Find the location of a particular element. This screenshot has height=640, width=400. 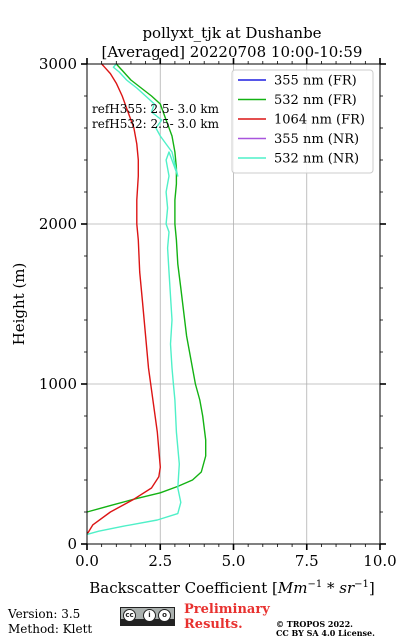

cc-license-logo: cc i o is located at coordinates (147, 616).